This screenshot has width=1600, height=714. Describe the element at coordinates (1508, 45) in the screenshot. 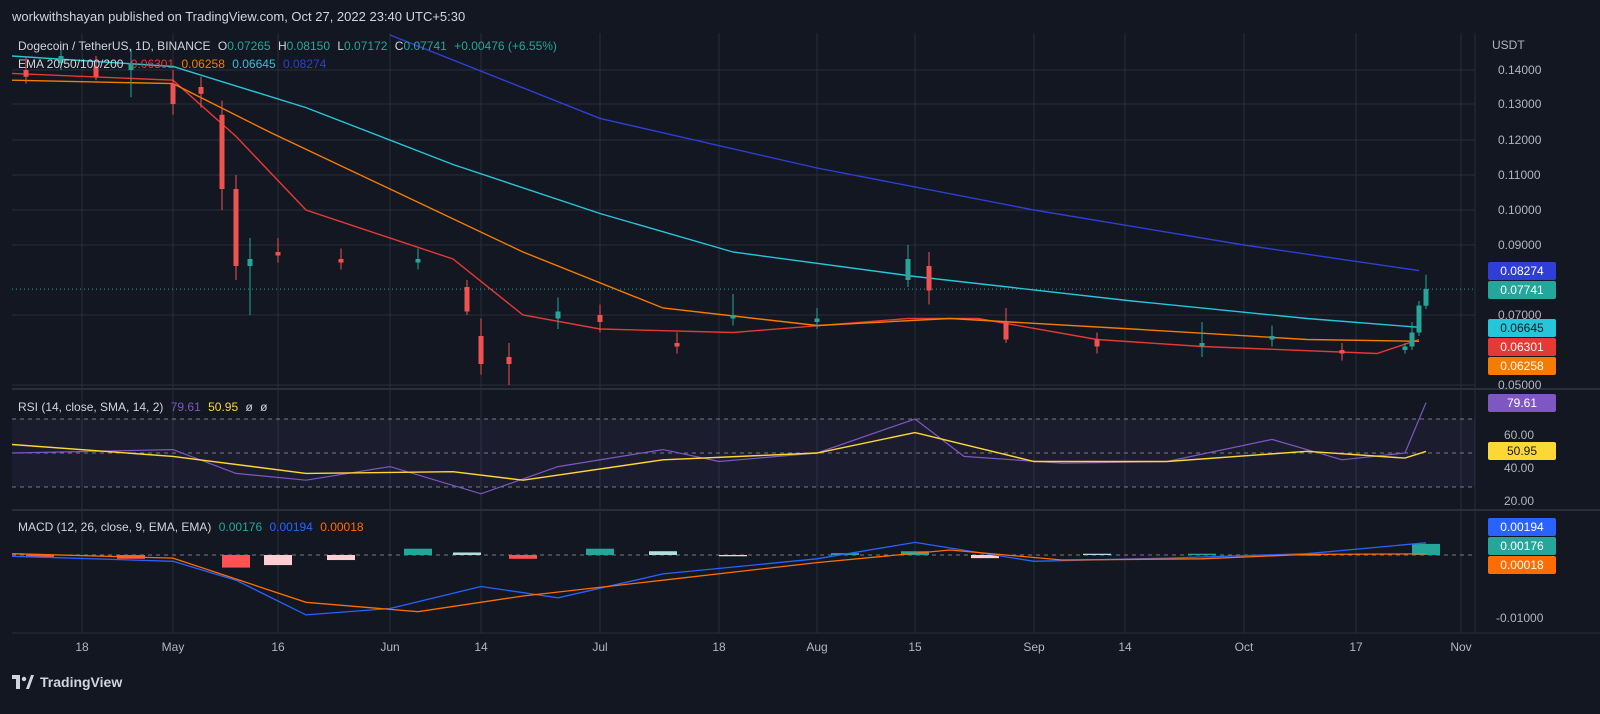

I see `price-unit-label: USDT` at that location.